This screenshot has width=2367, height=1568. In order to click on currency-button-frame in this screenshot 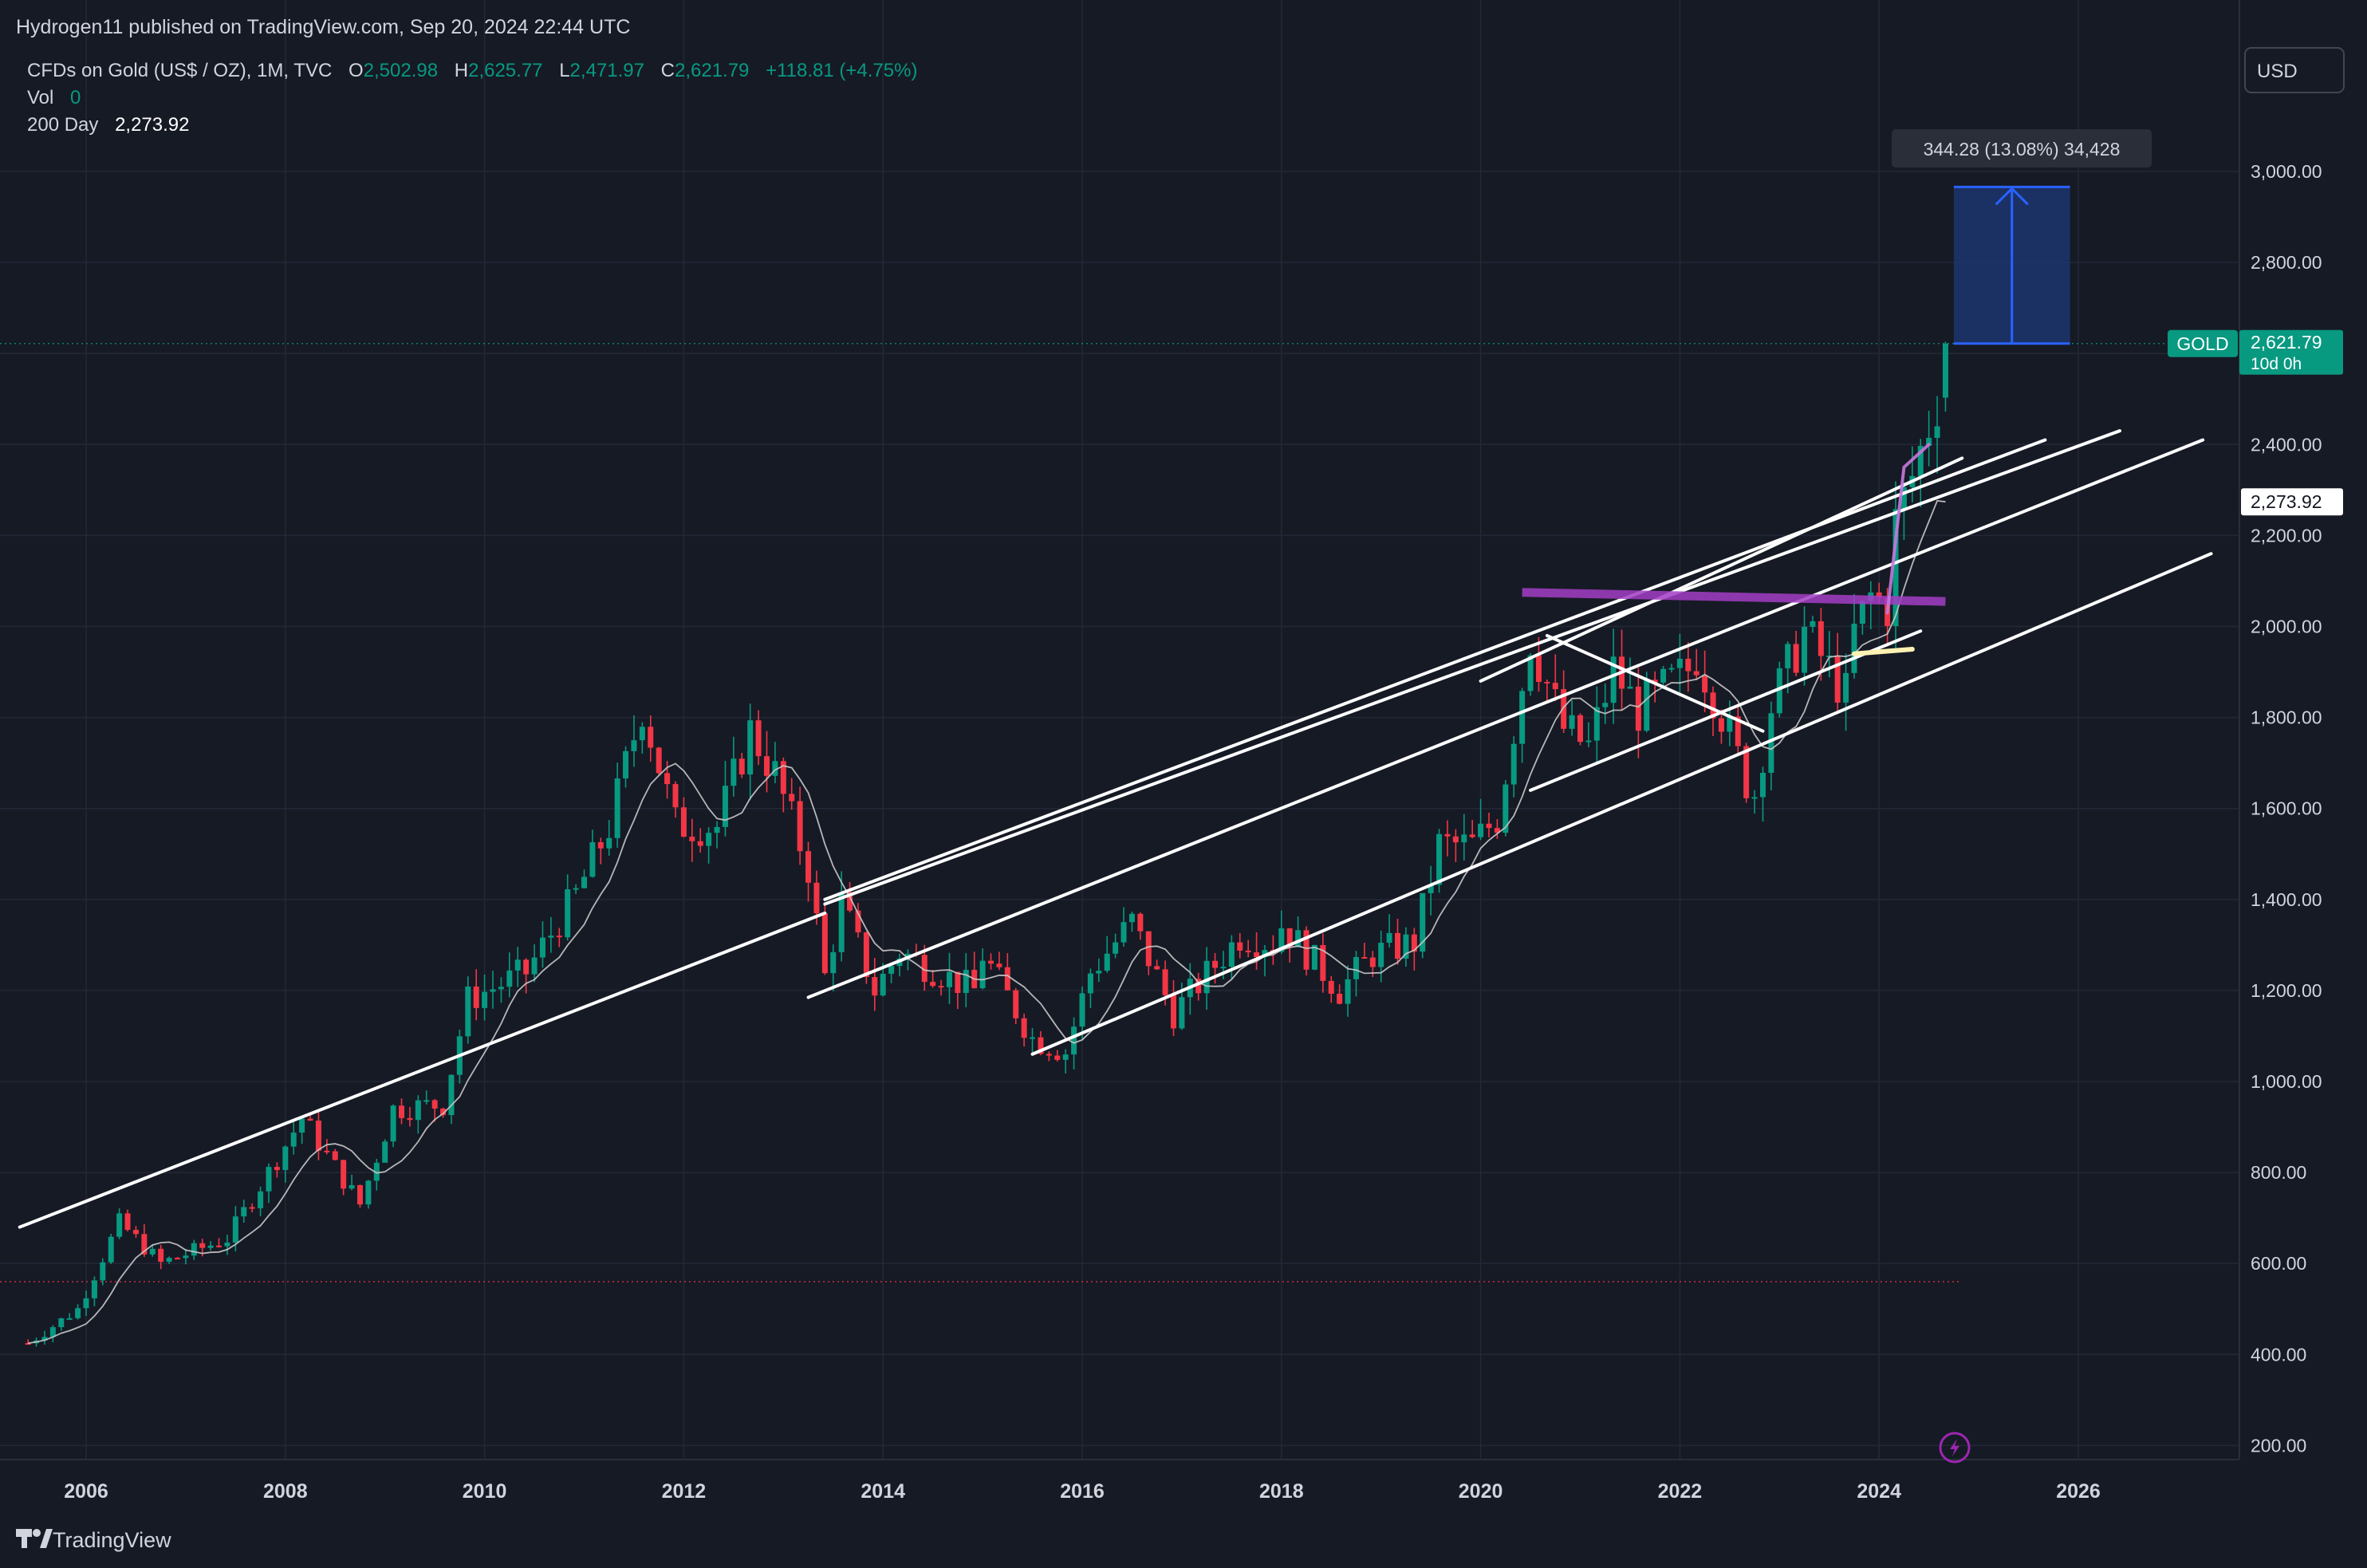, I will do `click(2294, 70)`.